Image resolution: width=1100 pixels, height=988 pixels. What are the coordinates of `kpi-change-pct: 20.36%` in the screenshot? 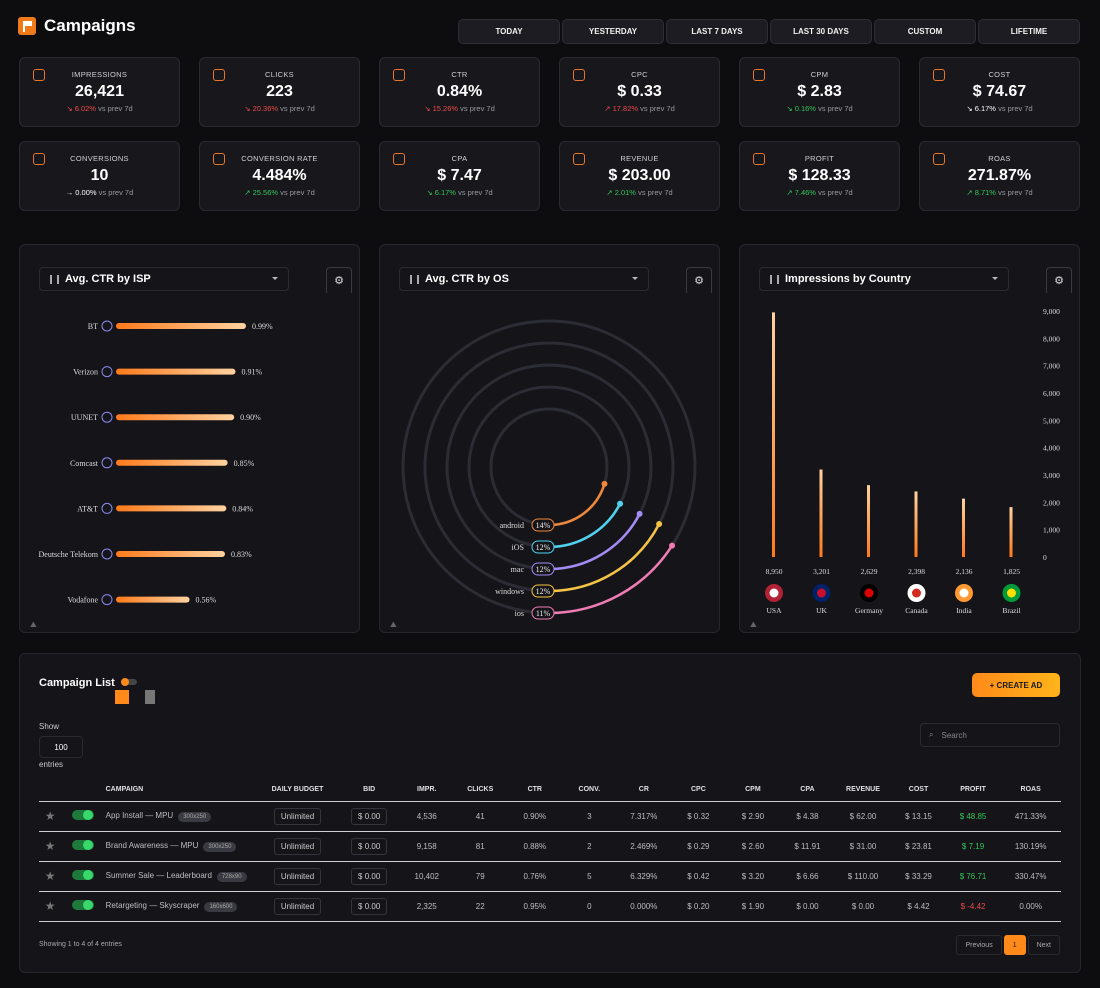 It's located at (265, 108).